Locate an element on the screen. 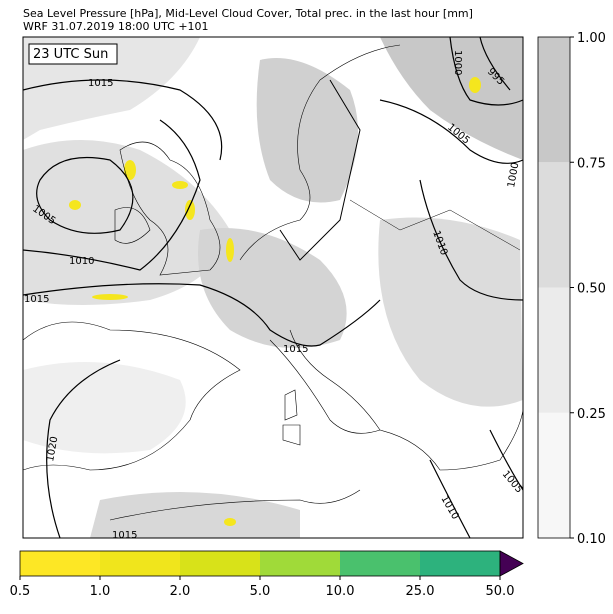  precip-colorbar: 0.5 1.0 2.0 5.0 10.0 25.0 50.0 is located at coordinates (267, 574).